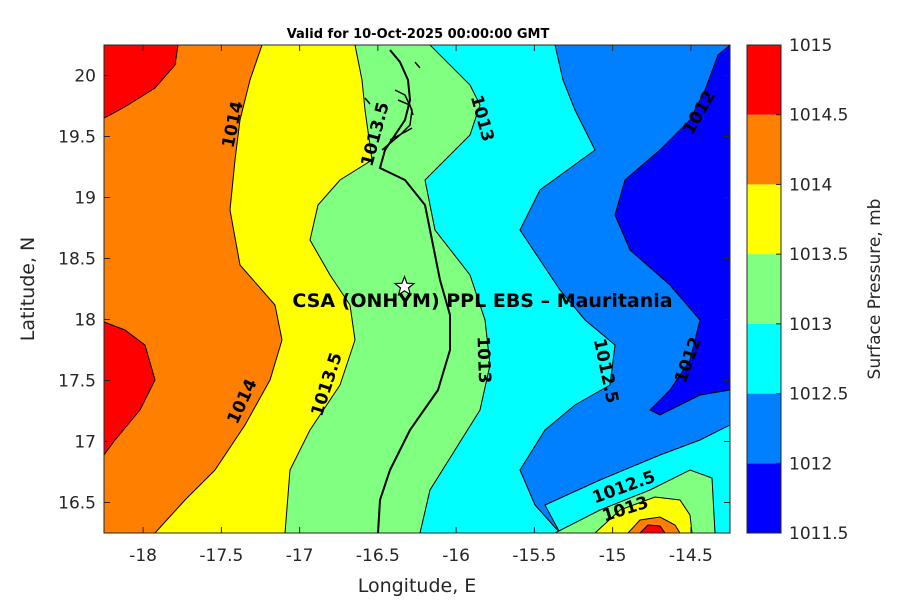 The image size is (900, 600). What do you see at coordinates (483, 360) in the screenshot?
I see `contour-label: 1013` at bounding box center [483, 360].